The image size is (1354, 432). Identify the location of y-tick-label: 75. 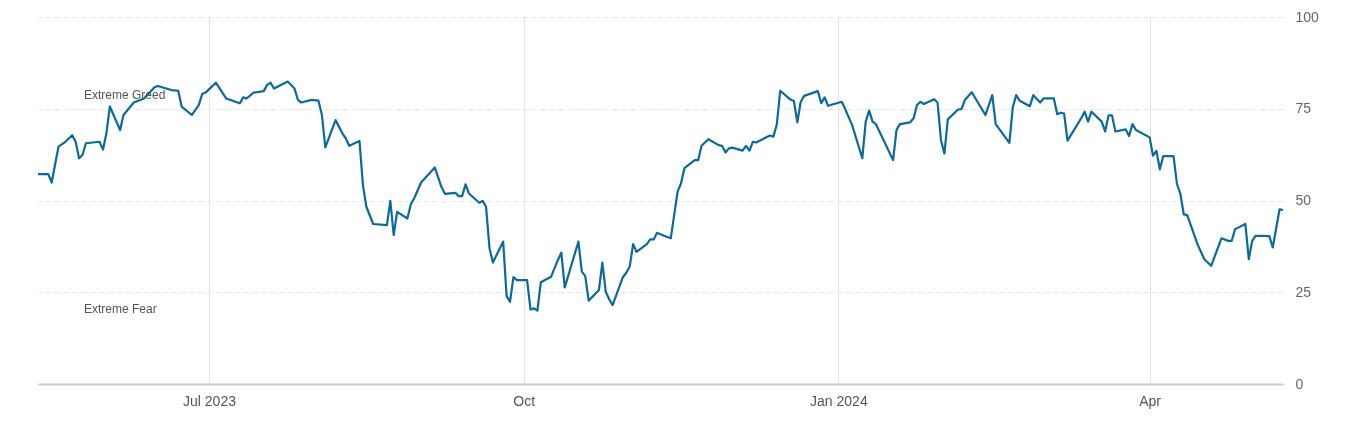
(1303, 108).